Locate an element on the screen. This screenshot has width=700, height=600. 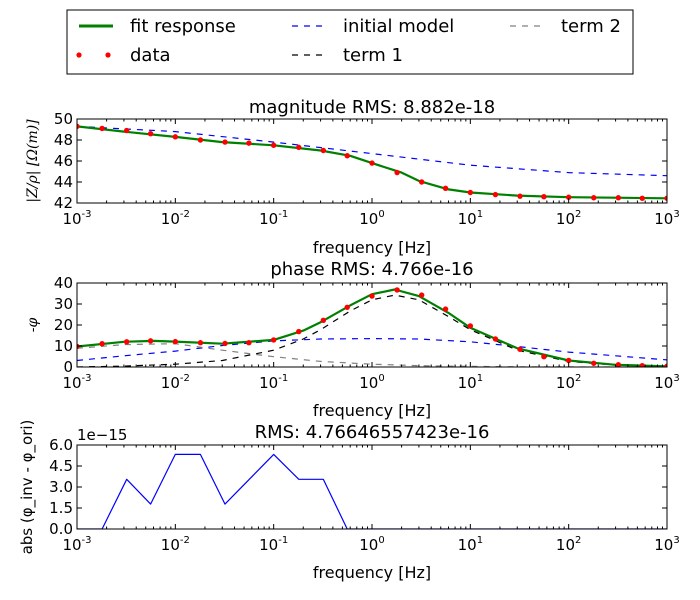
phase-ytick-label-3: 30 is located at coordinates (63, 304).